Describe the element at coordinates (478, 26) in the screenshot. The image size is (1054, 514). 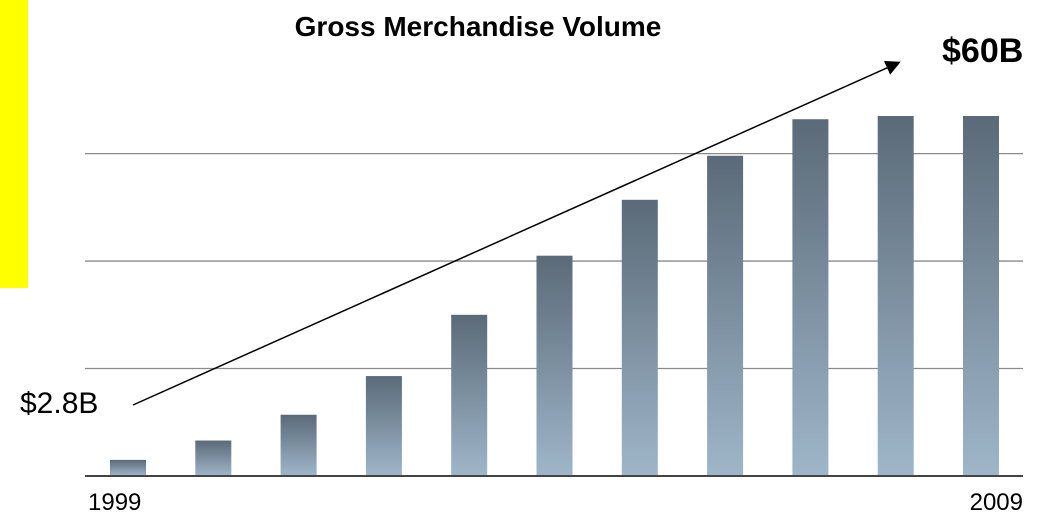
I see `chart-title: Gross Merchandise Volume` at that location.